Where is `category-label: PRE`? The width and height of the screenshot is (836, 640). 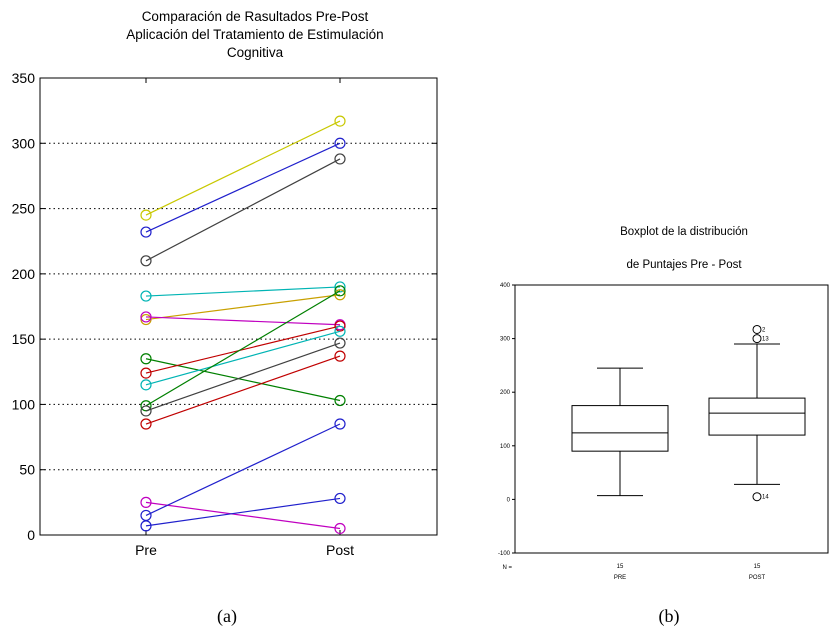 category-label: PRE is located at coordinates (620, 578).